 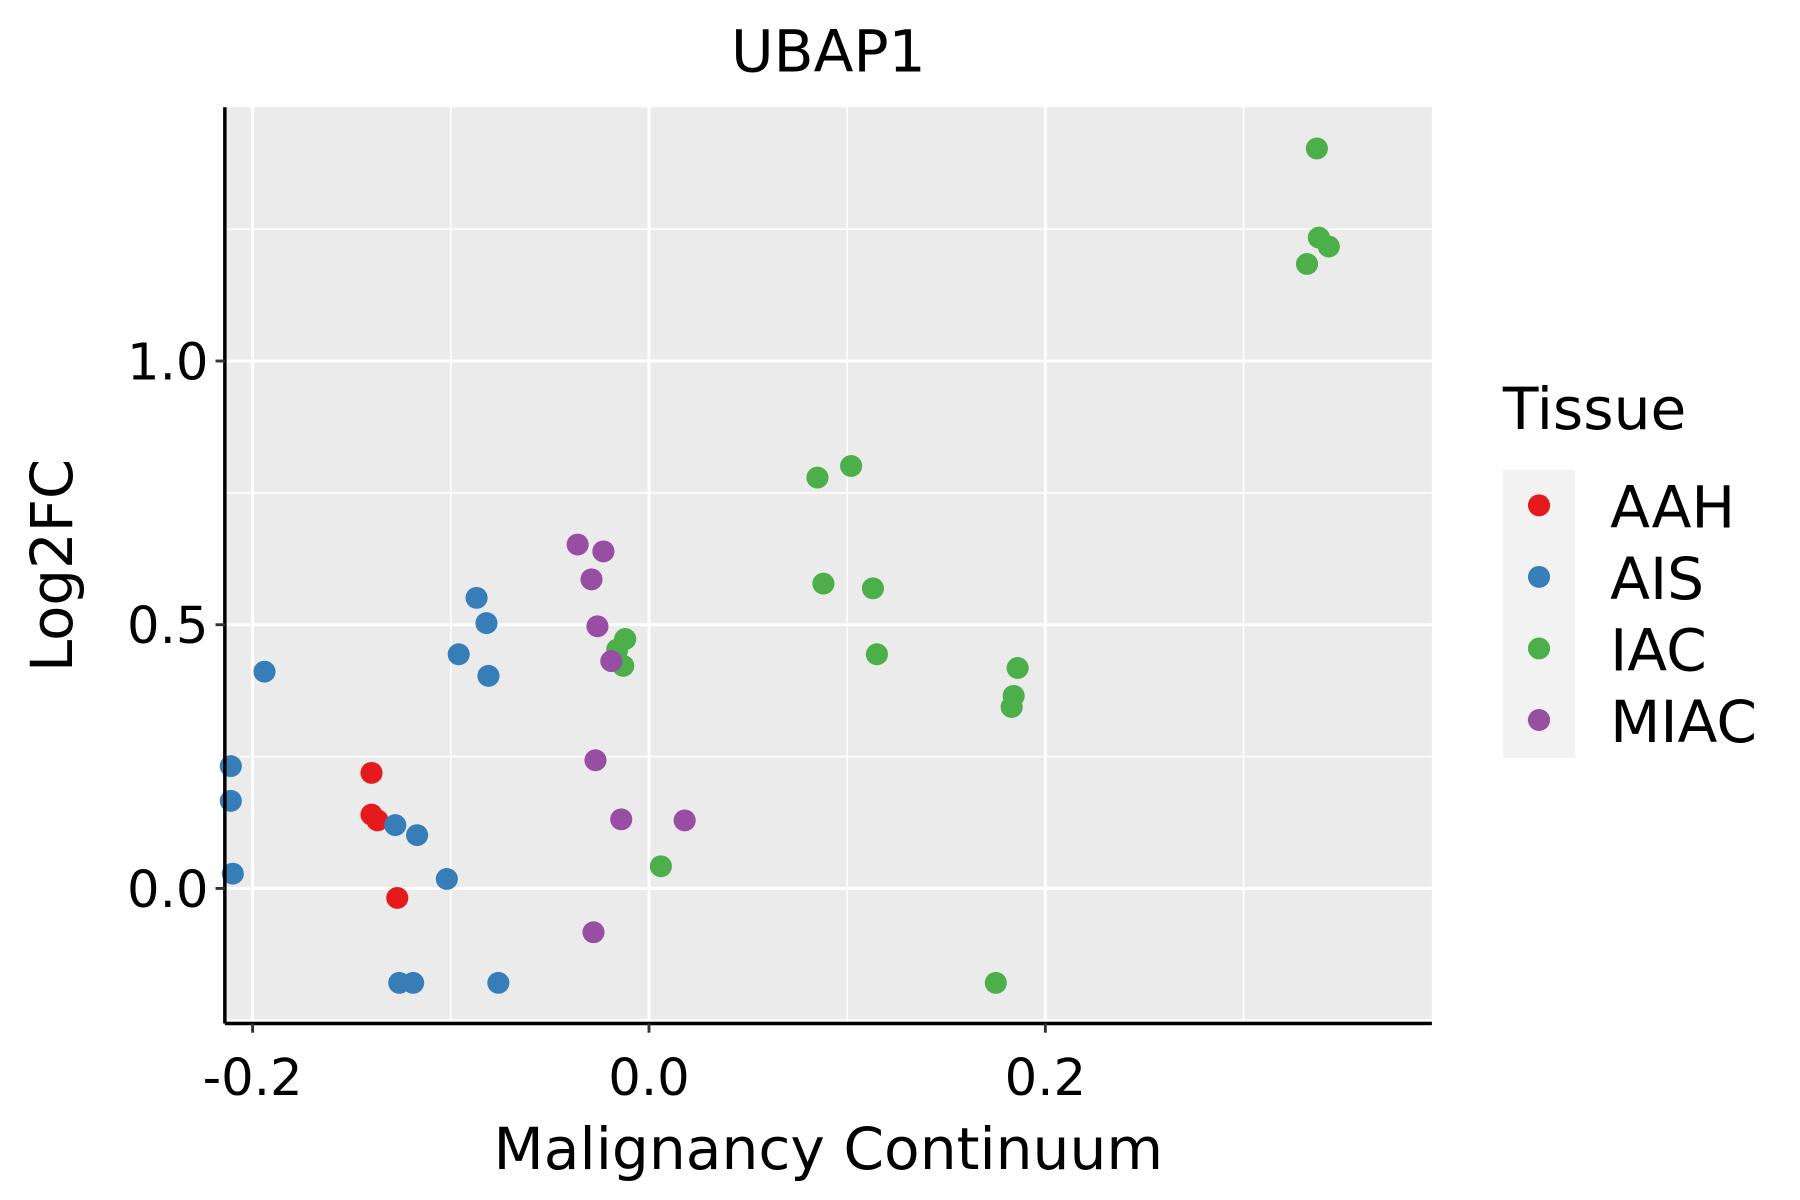 I want to click on legend-label-aah: AAH, so click(x=1672, y=508).